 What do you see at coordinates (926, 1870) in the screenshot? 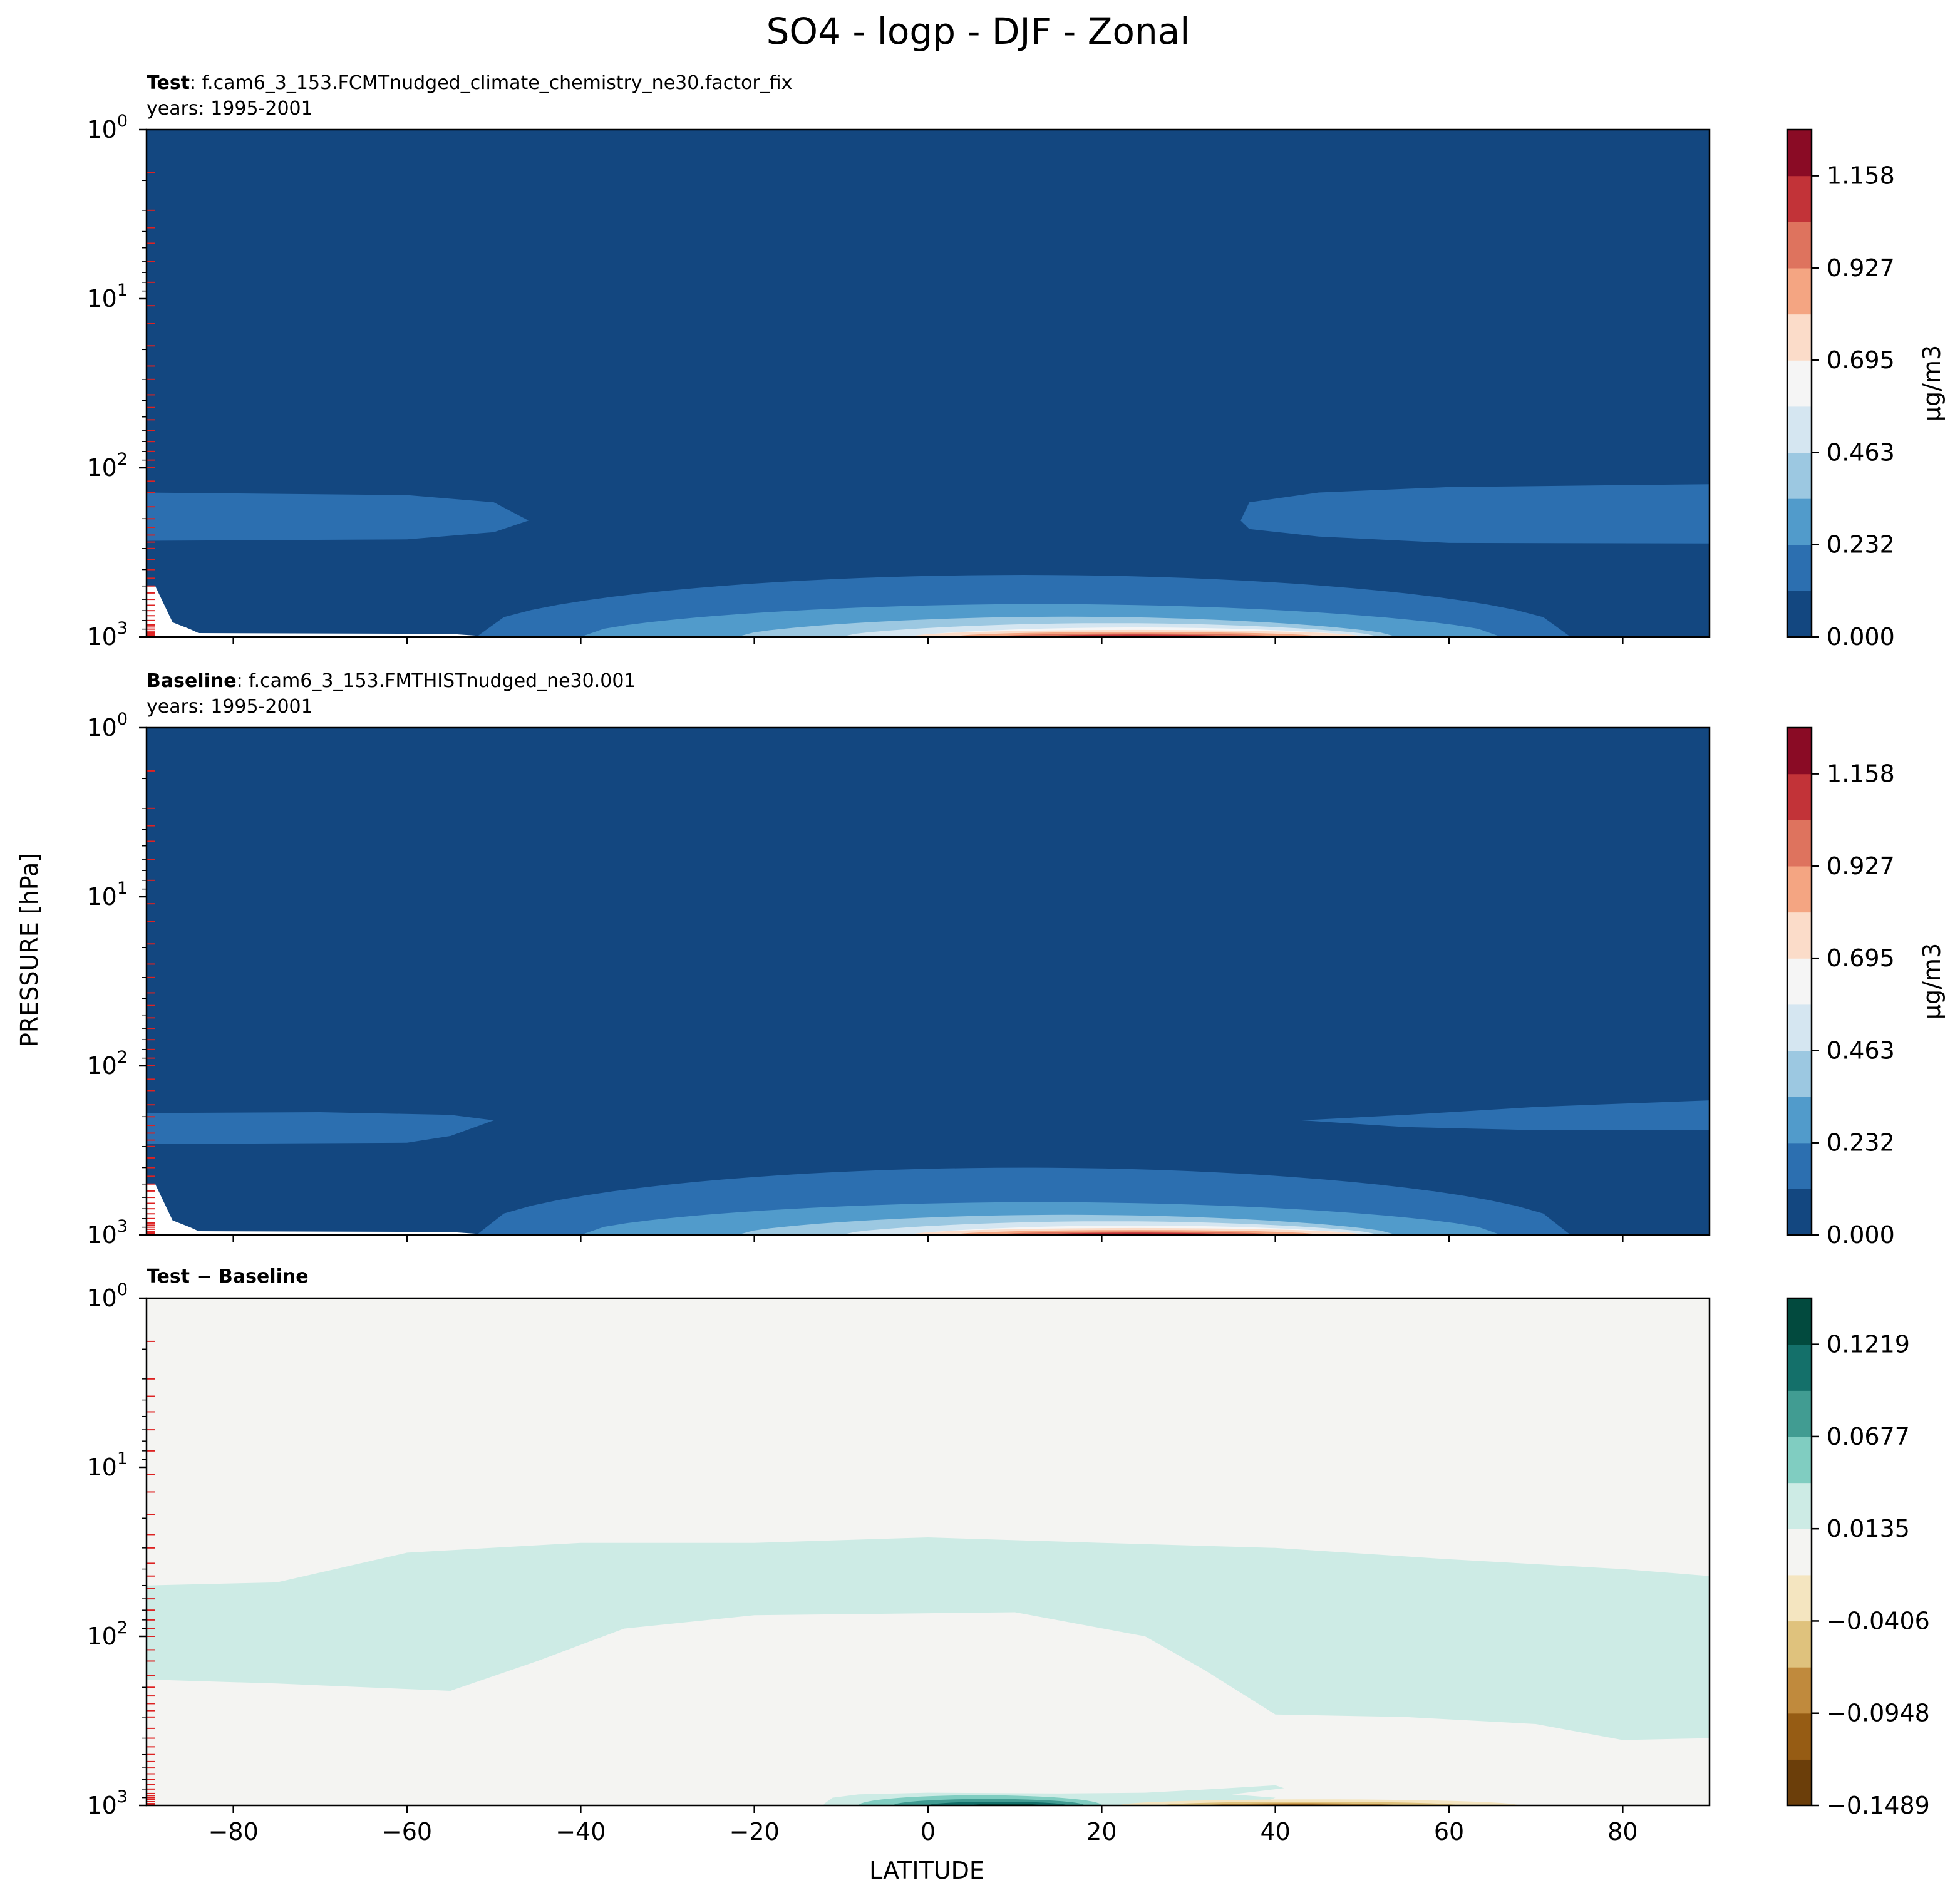
I see `x-axis-label: LATITUDE` at bounding box center [926, 1870].